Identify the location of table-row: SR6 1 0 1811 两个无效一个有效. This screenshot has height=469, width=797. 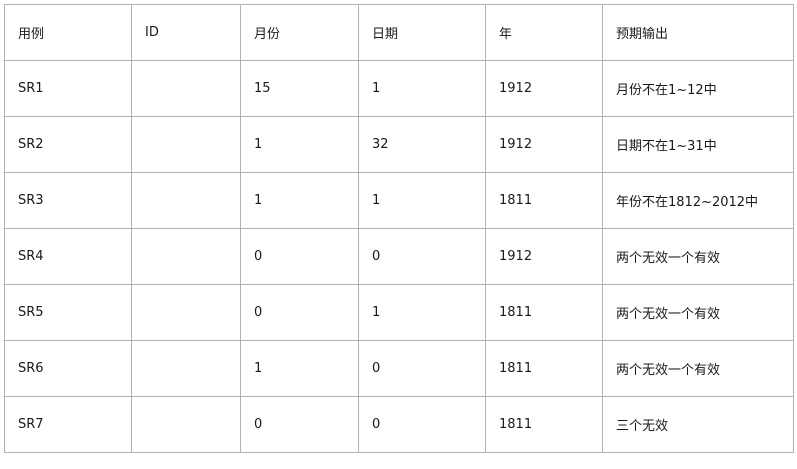
(399, 368).